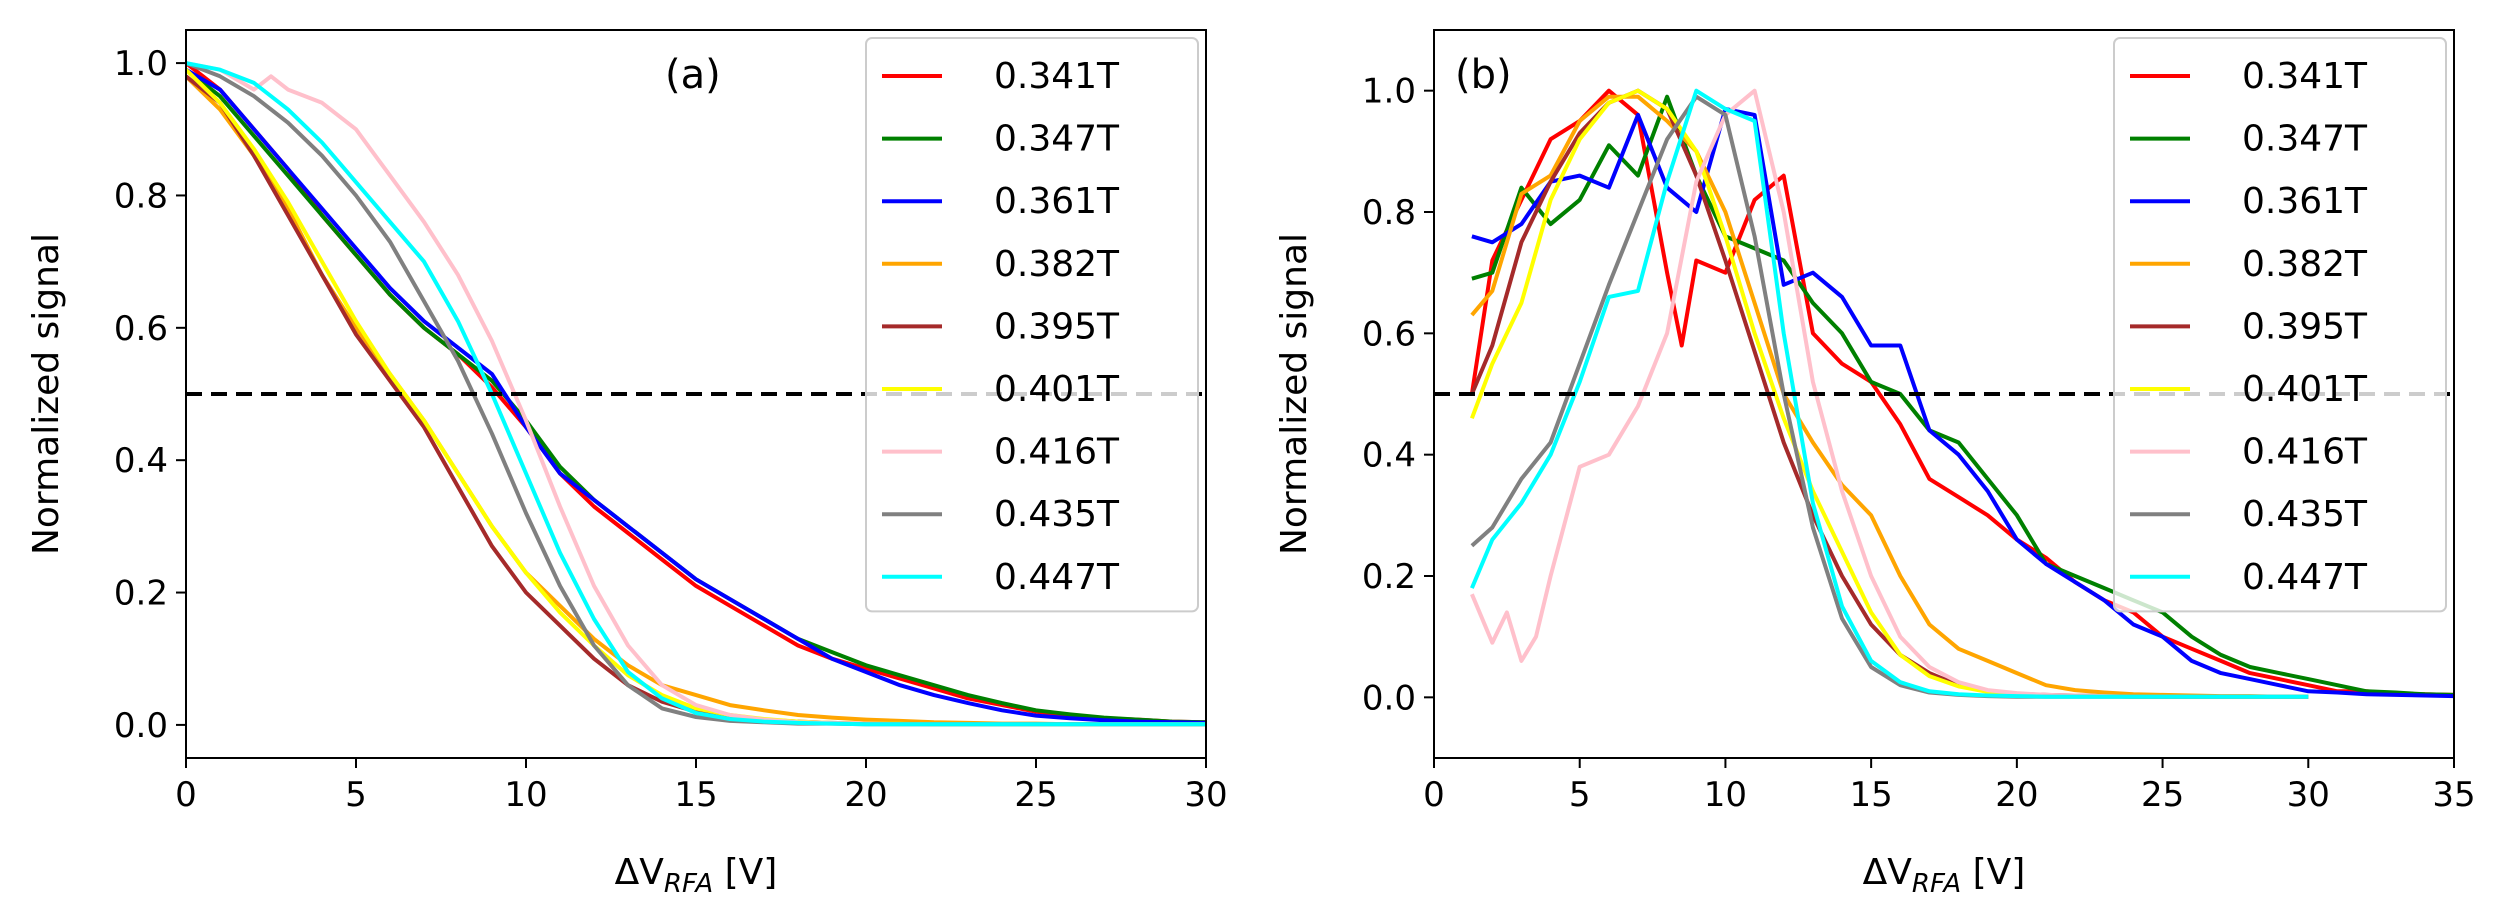  What do you see at coordinates (1294, 394) in the screenshot?
I see `panel-b-ylabel: Normalized signal` at bounding box center [1294, 394].